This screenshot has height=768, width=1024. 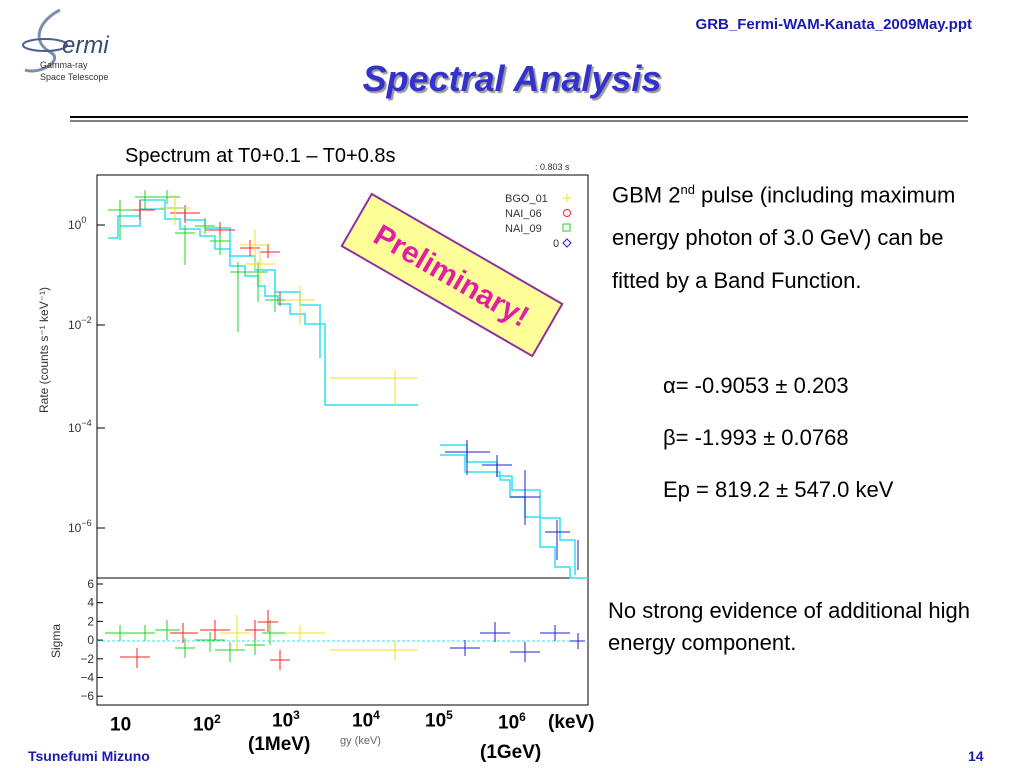 What do you see at coordinates (556, 244) in the screenshot?
I see `legend-label: 0` at bounding box center [556, 244].